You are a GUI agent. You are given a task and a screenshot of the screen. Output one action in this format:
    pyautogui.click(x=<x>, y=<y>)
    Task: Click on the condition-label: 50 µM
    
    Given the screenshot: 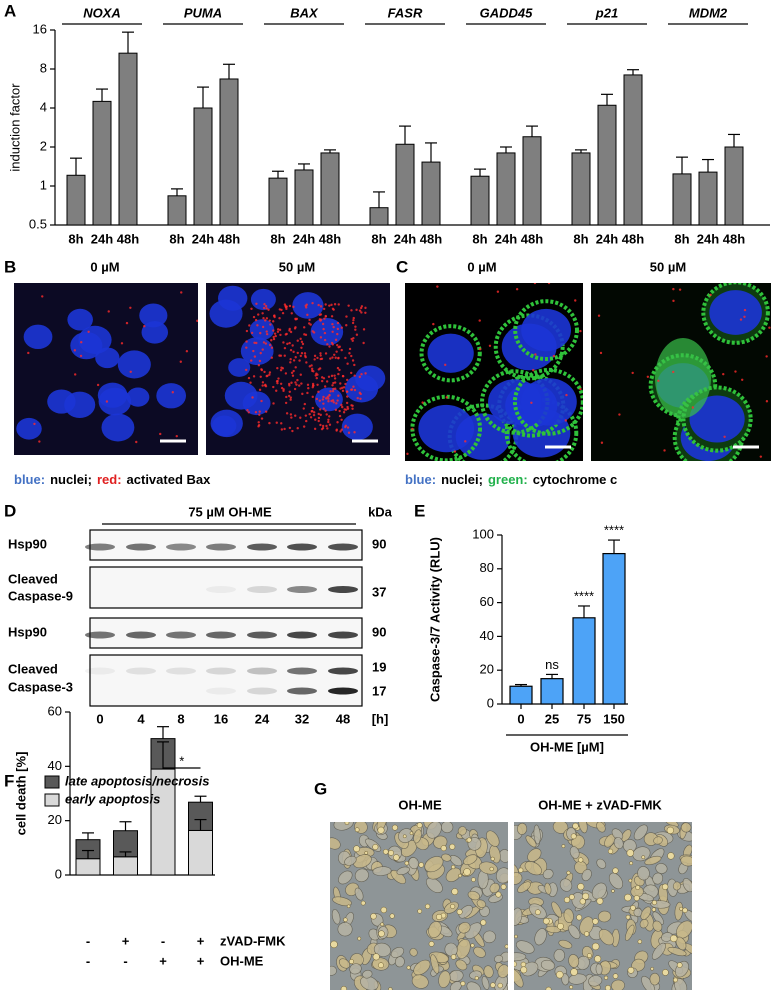 What is the action you would take?
    pyautogui.click(x=668, y=266)
    